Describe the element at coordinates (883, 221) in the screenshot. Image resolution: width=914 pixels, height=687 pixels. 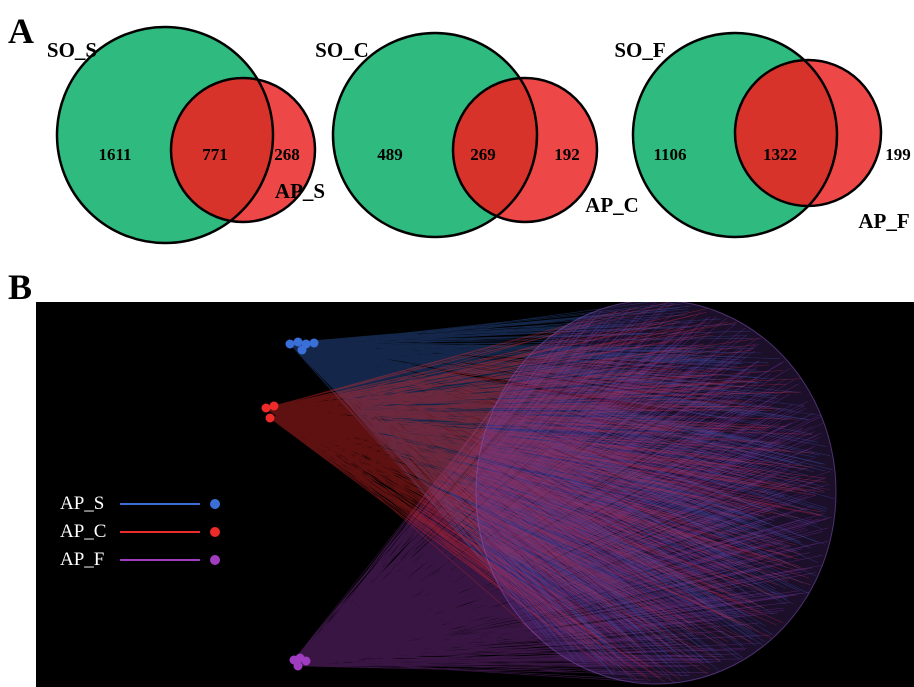
I see `ap-set-label: AP_F` at that location.